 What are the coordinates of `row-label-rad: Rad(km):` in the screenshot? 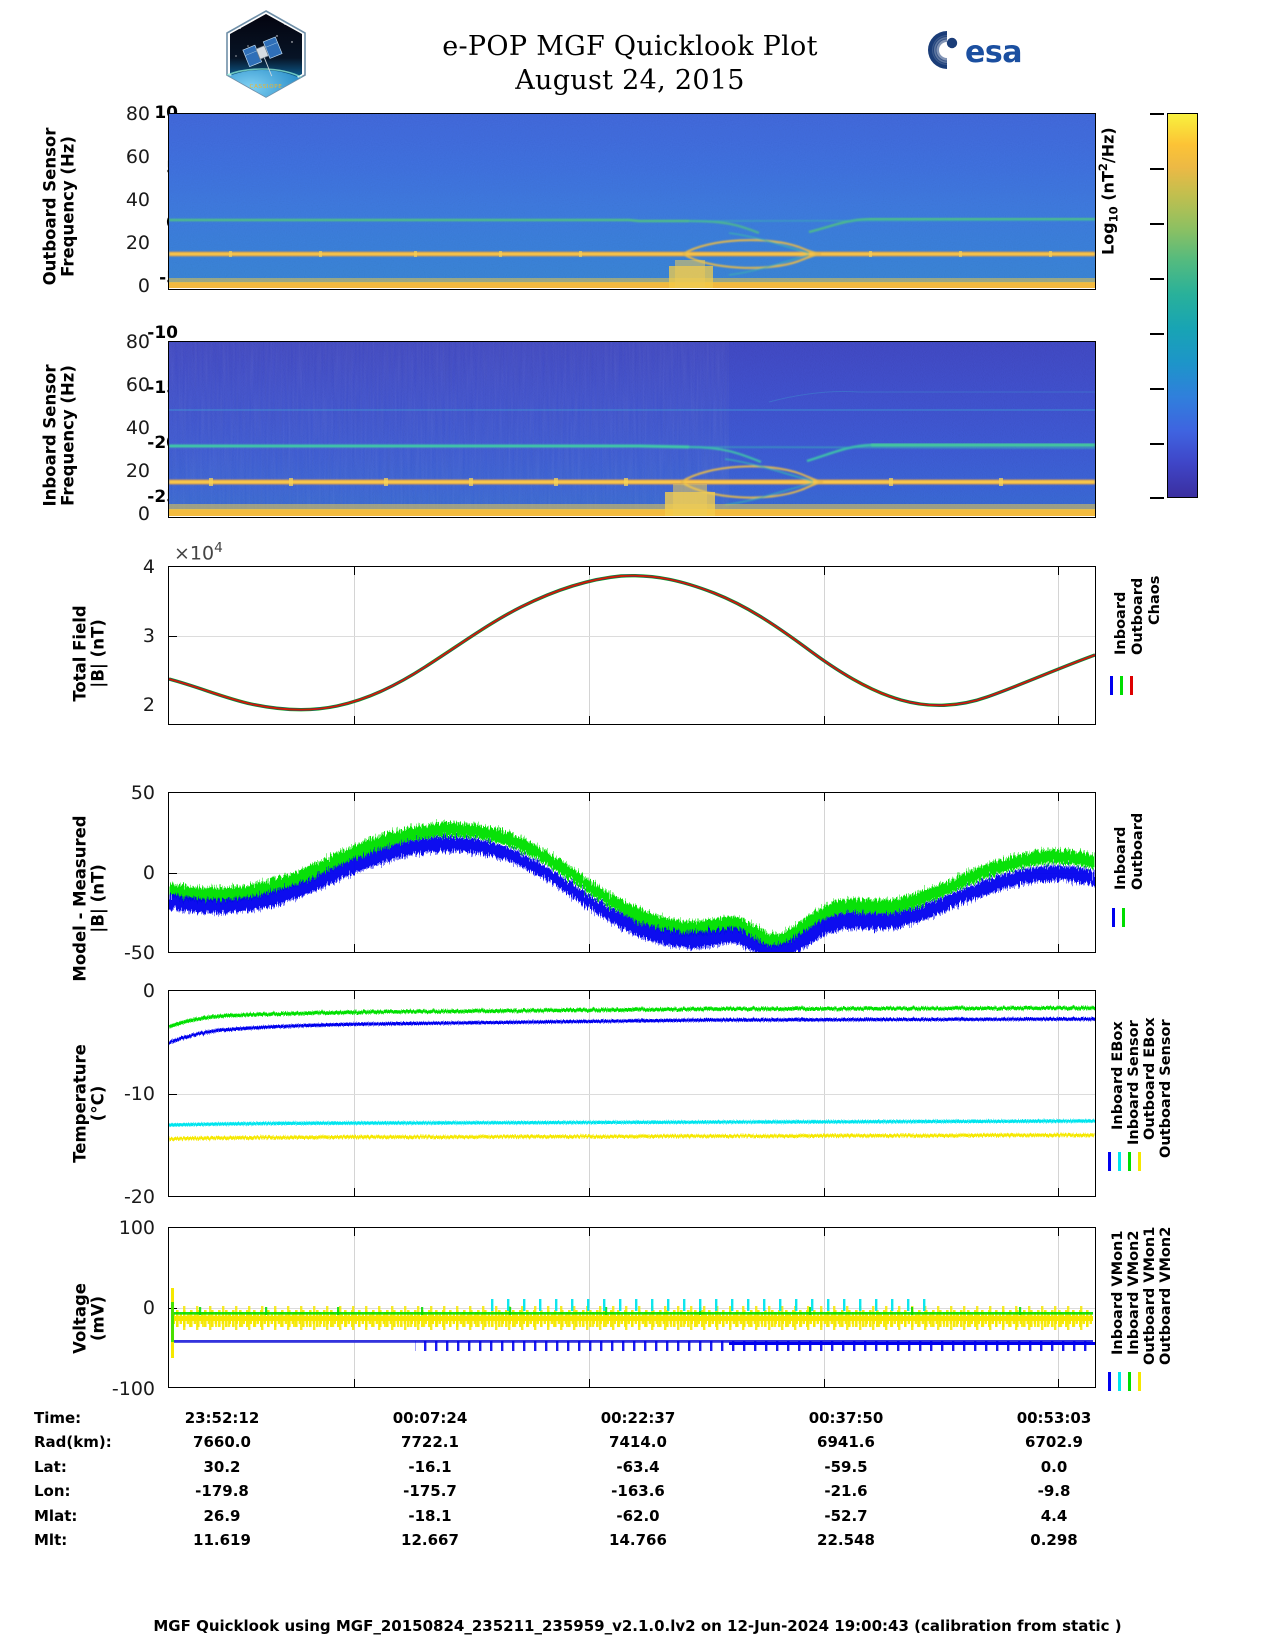 It's located at (73, 1442).